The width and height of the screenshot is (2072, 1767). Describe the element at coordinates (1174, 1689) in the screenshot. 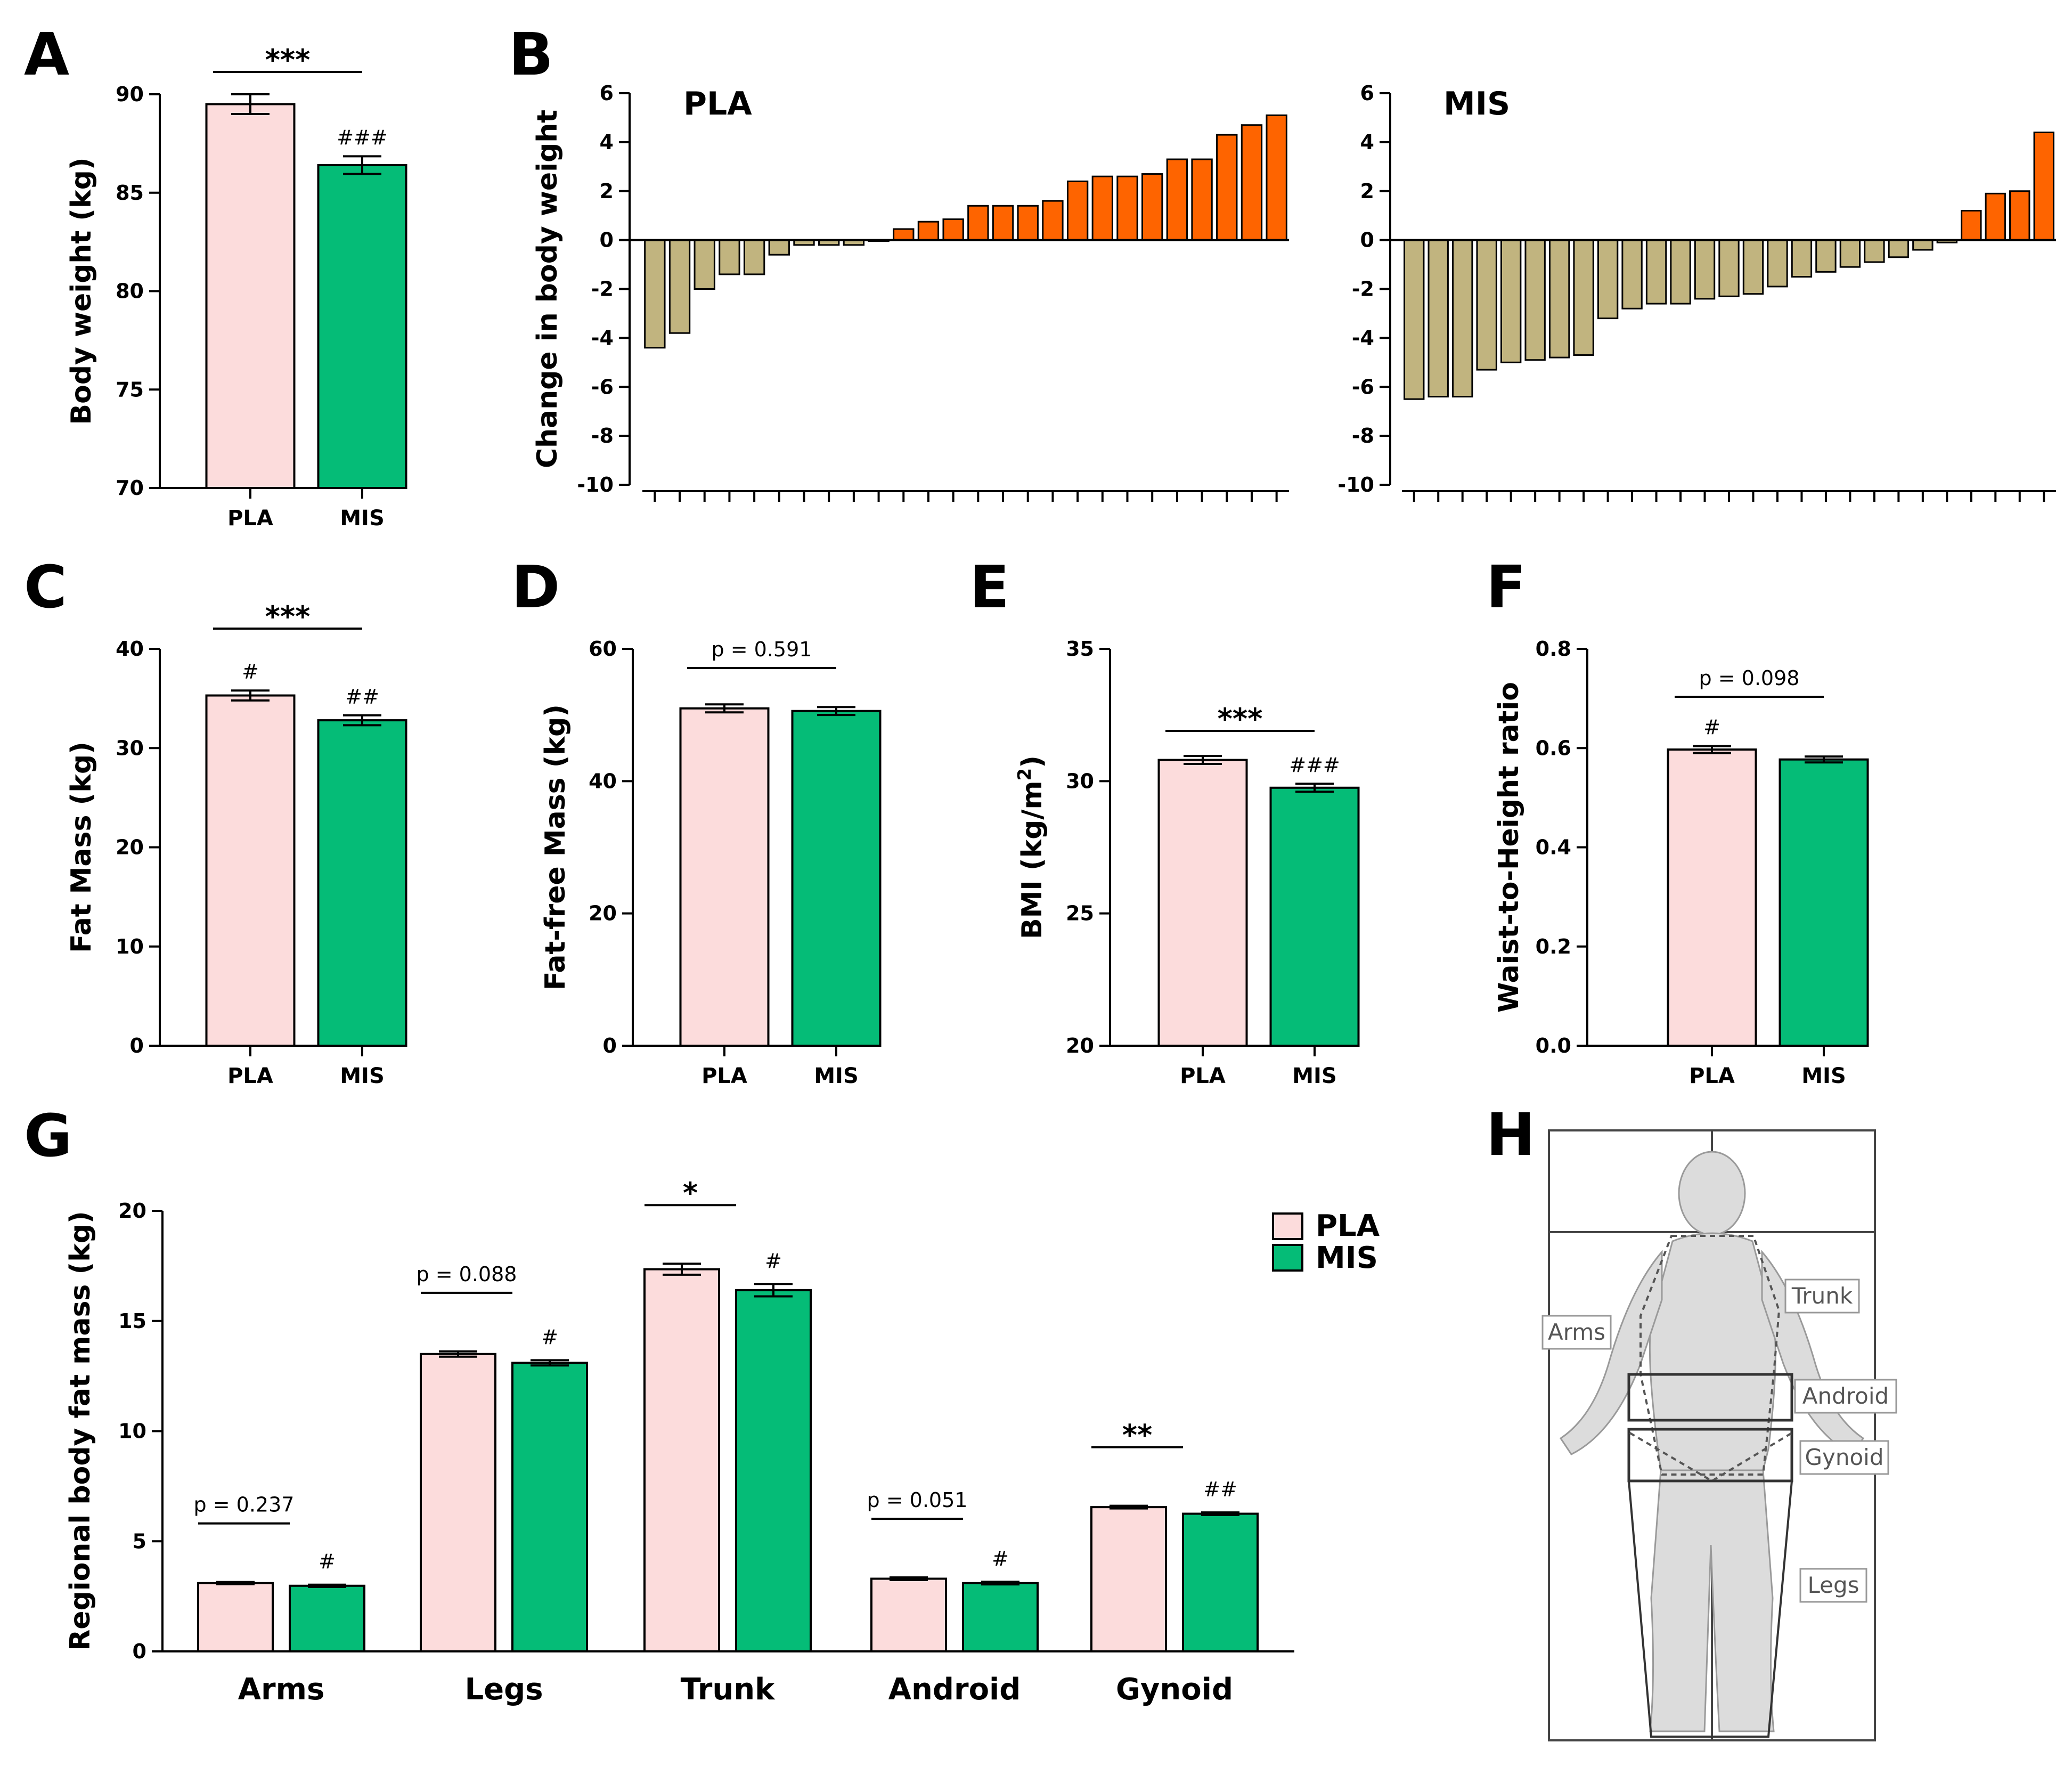

I see `x-tick-label: Gynoid` at that location.